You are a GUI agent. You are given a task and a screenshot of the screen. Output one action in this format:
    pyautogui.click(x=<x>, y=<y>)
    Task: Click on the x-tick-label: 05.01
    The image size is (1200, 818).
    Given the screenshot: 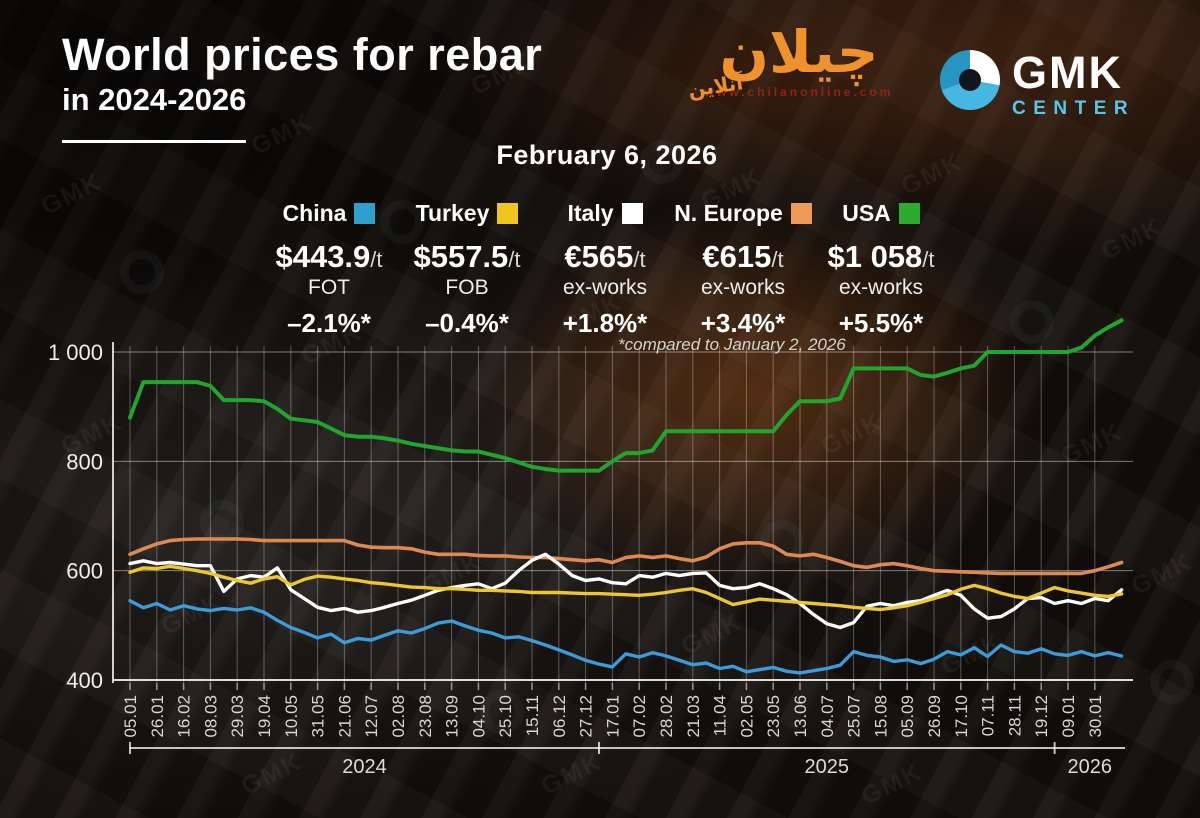 What is the action you would take?
    pyautogui.click(x=130, y=716)
    